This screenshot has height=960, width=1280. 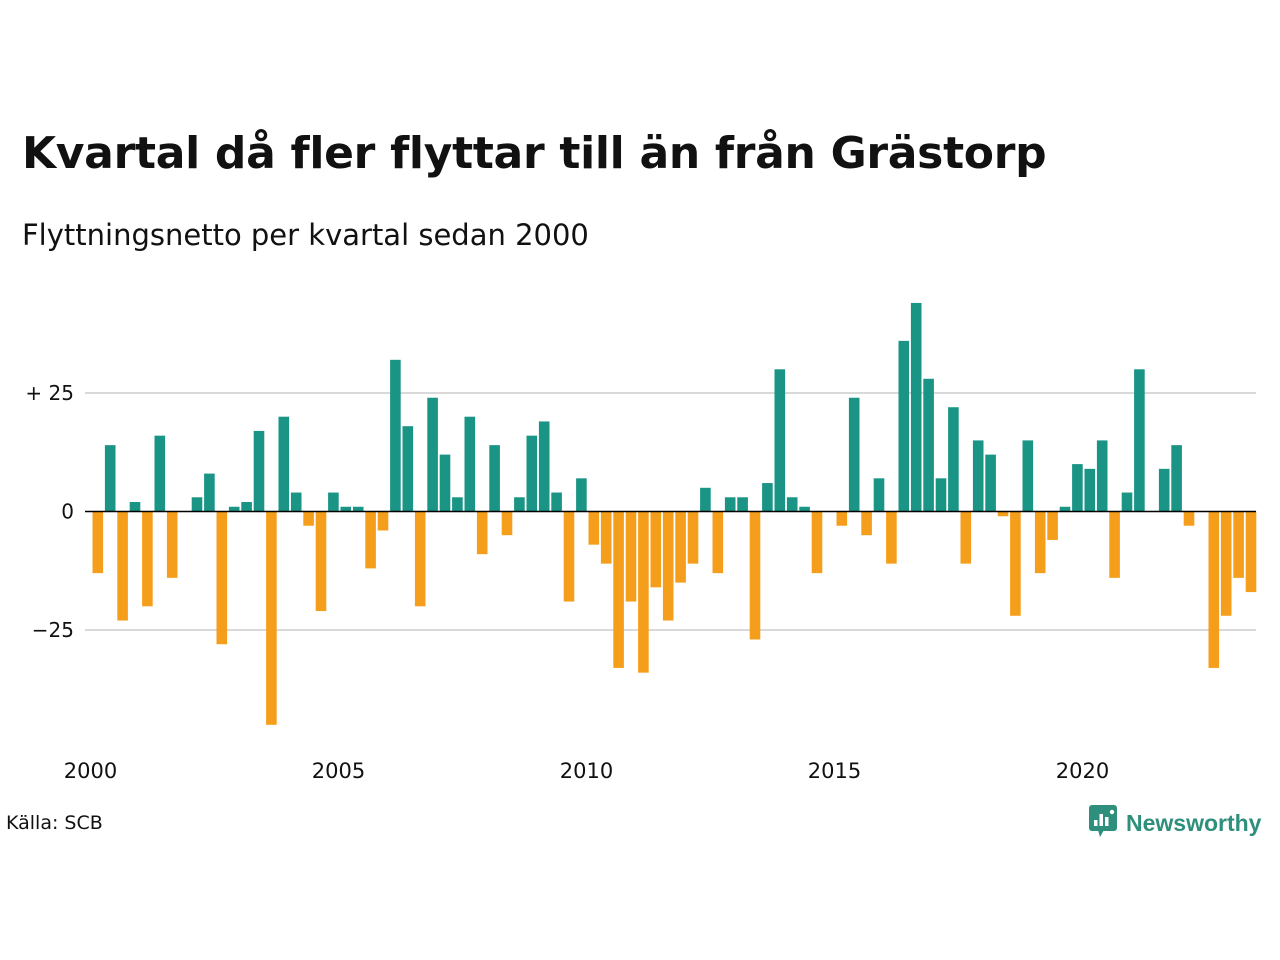 What do you see at coordinates (866, 523) in the screenshot?
I see `bar: 2015 K3: -5` at bounding box center [866, 523].